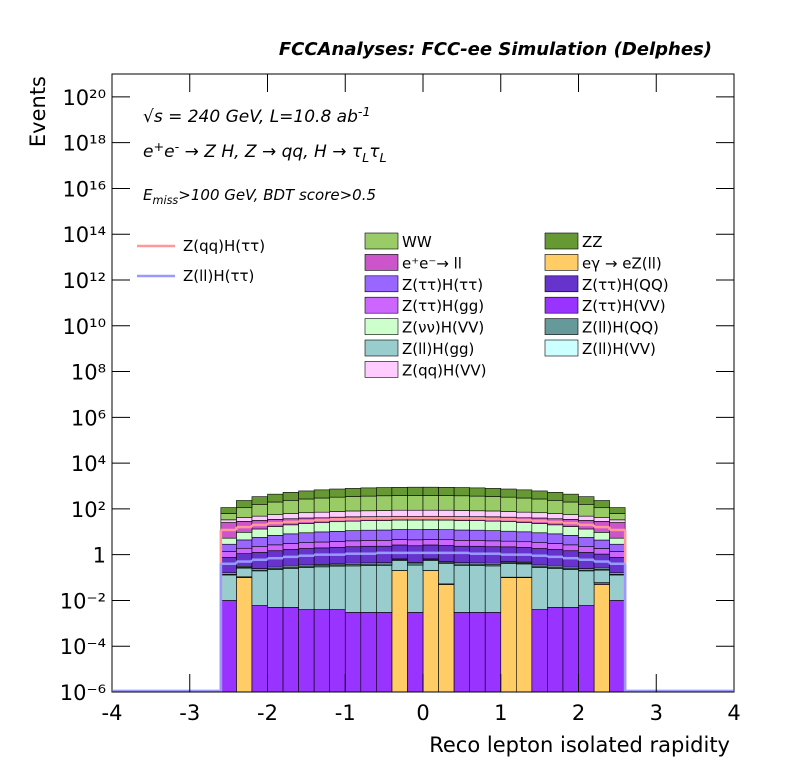 Image resolution: width=796 pixels, height=776 pixels. What do you see at coordinates (88, 510) in the screenshot?
I see `y-tick-label: 10²` at bounding box center [88, 510].